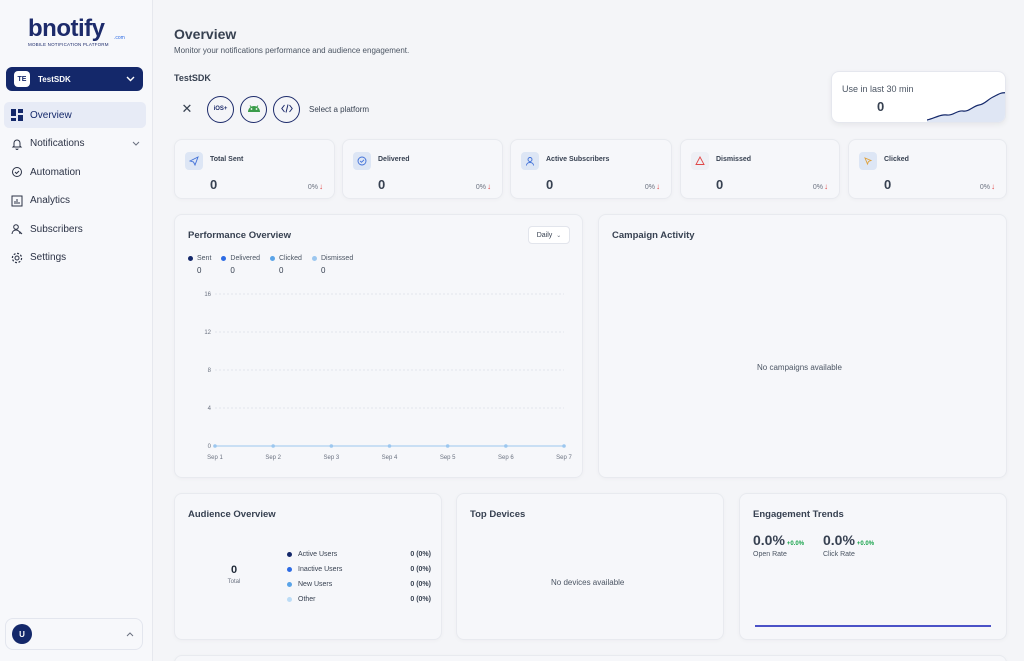  Describe the element at coordinates (210, 447) in the screenshot. I see `y-tick-label: 0` at that location.